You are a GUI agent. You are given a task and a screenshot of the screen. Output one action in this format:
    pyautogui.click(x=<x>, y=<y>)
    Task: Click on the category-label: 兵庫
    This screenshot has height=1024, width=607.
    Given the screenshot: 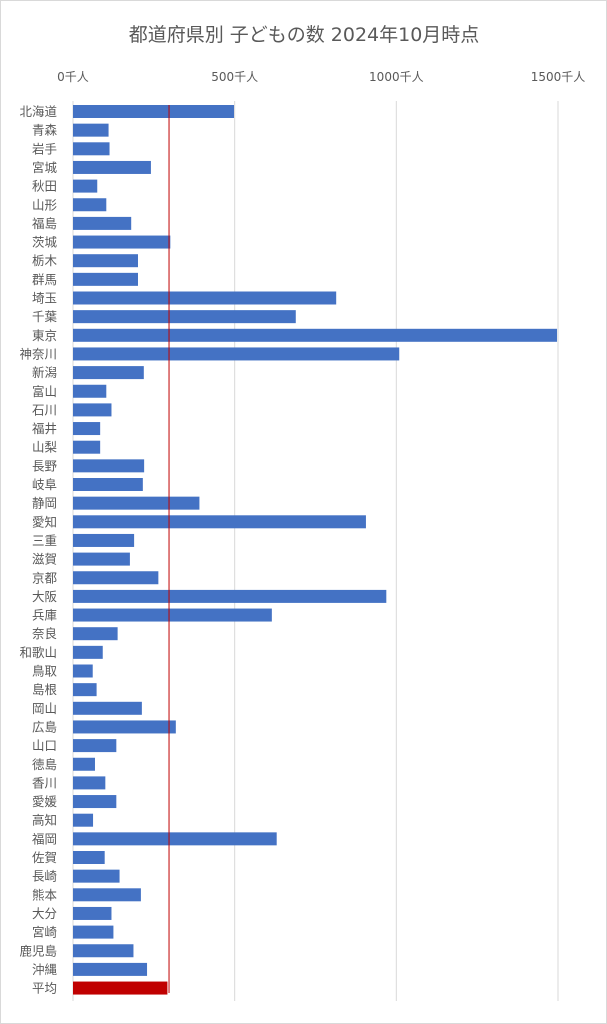 What is the action you would take?
    pyautogui.click(x=44, y=615)
    